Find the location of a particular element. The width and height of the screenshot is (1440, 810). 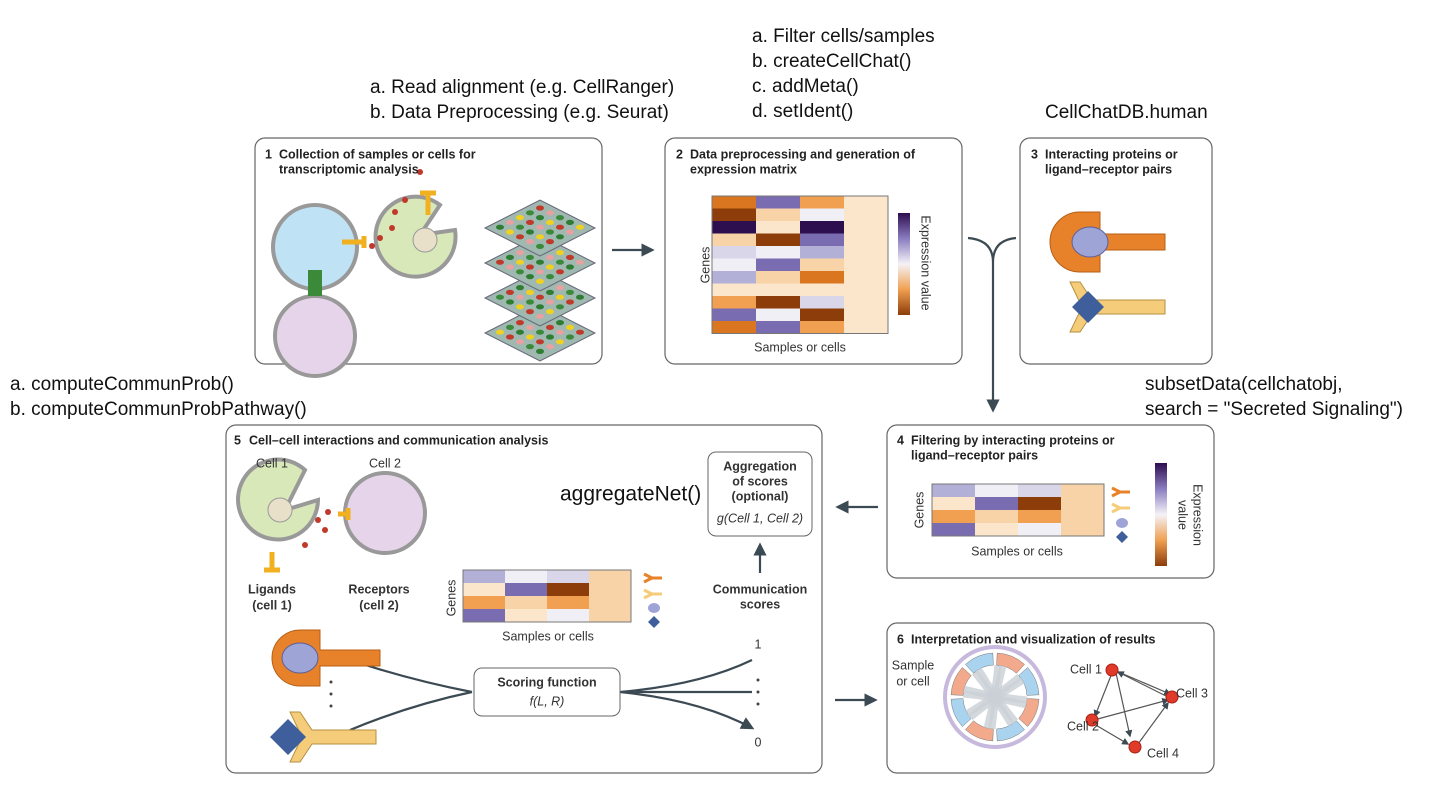

panel-title: Filtering by interacting proteins or is located at coordinates (1013, 440).